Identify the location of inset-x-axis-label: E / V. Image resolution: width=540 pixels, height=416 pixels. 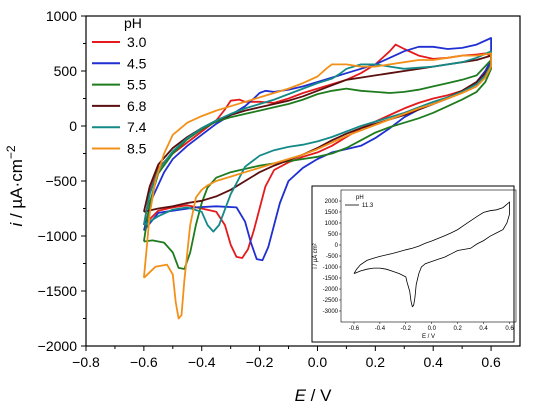
(428, 337).